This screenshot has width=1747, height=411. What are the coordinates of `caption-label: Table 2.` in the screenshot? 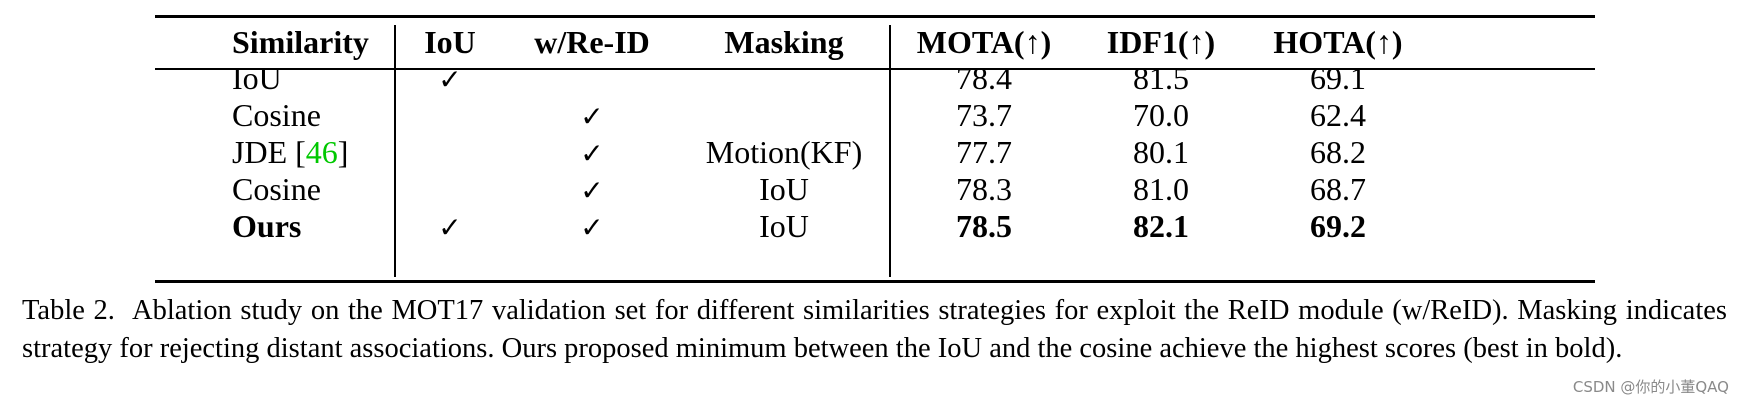 It's located at (68, 310).